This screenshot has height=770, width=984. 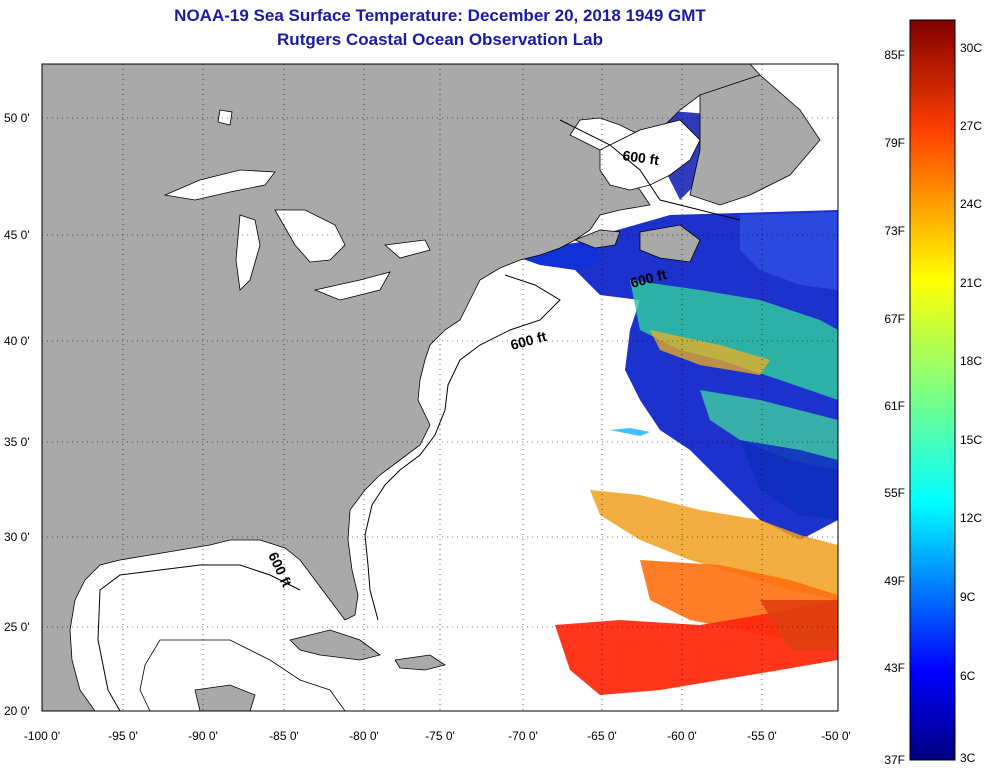 What do you see at coordinates (203, 736) in the screenshot?
I see `lon-tick: -90 0'` at bounding box center [203, 736].